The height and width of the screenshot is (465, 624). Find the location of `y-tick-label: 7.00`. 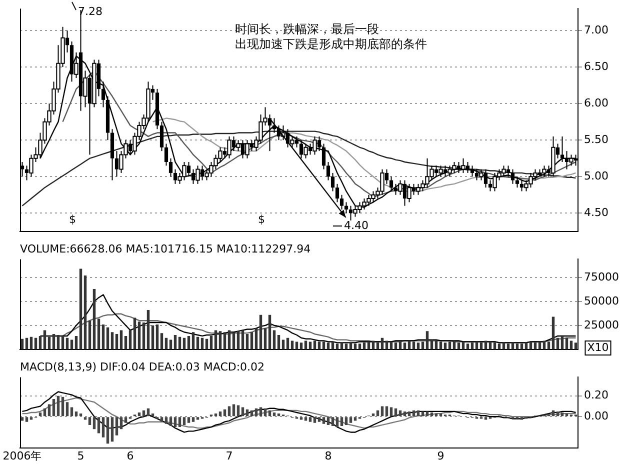

y-tick-label: 7.00 is located at coordinates (596, 29).